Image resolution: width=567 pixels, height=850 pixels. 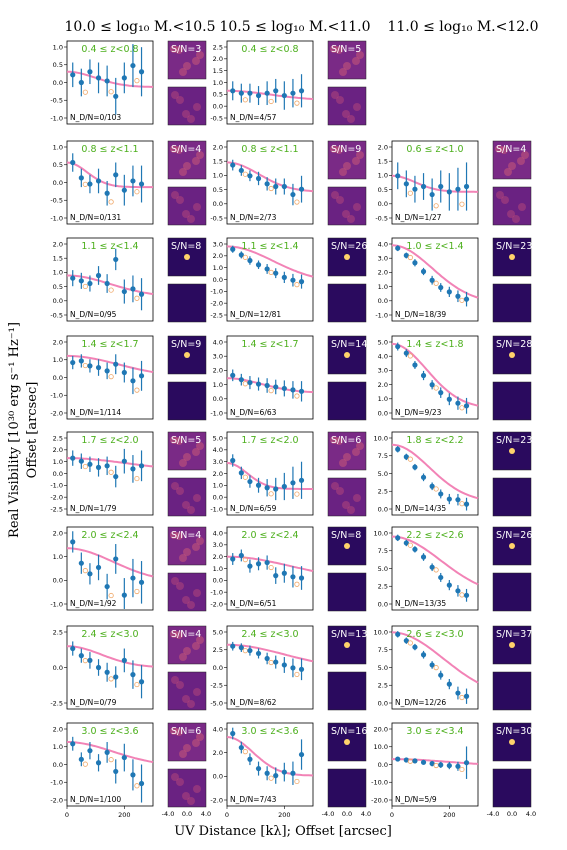 I want to click on y-tick-label: -20.0, so click(x=379, y=800).